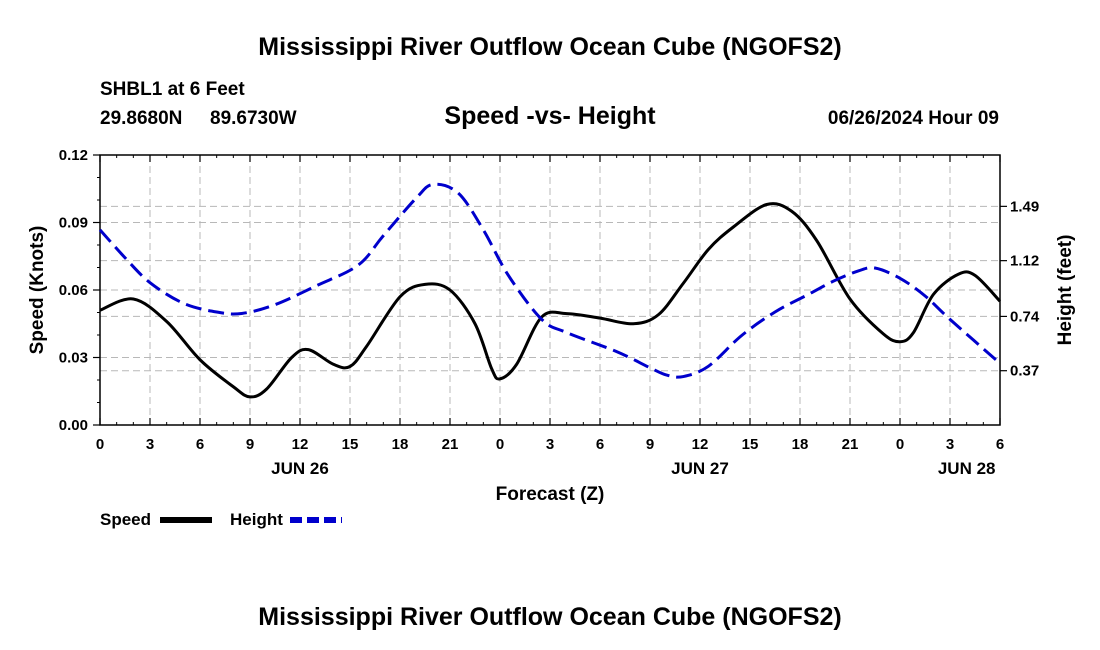  Describe the element at coordinates (73, 358) in the screenshot. I see `y-left-tick-label: 0.03` at that location.